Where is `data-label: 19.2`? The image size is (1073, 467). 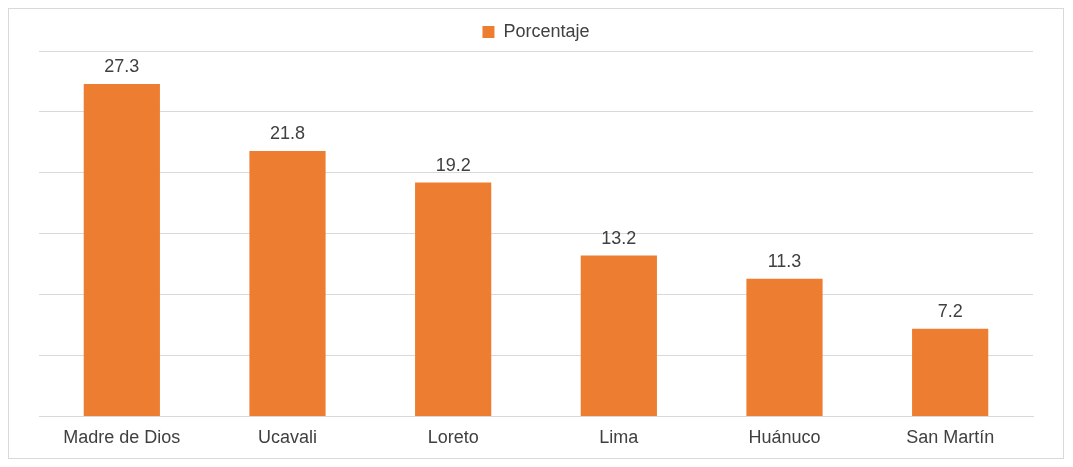 data-label: 19.2 is located at coordinates (453, 164).